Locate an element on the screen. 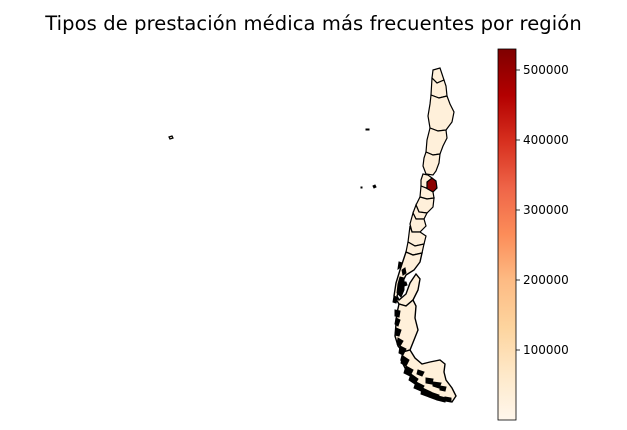 This screenshot has height=430, width=627. island-sala-y-gomez is located at coordinates (367, 129).